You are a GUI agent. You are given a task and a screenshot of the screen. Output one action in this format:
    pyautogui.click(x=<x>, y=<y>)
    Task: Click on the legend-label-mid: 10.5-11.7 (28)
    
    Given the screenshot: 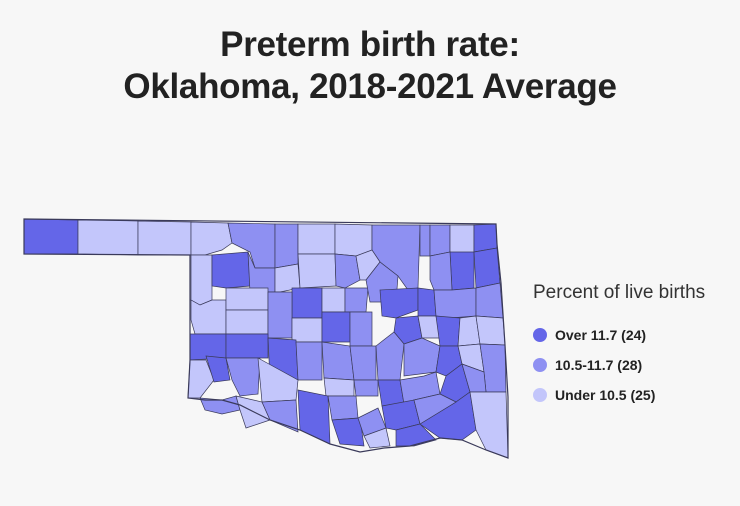 What is the action you would take?
    pyautogui.click(x=599, y=365)
    